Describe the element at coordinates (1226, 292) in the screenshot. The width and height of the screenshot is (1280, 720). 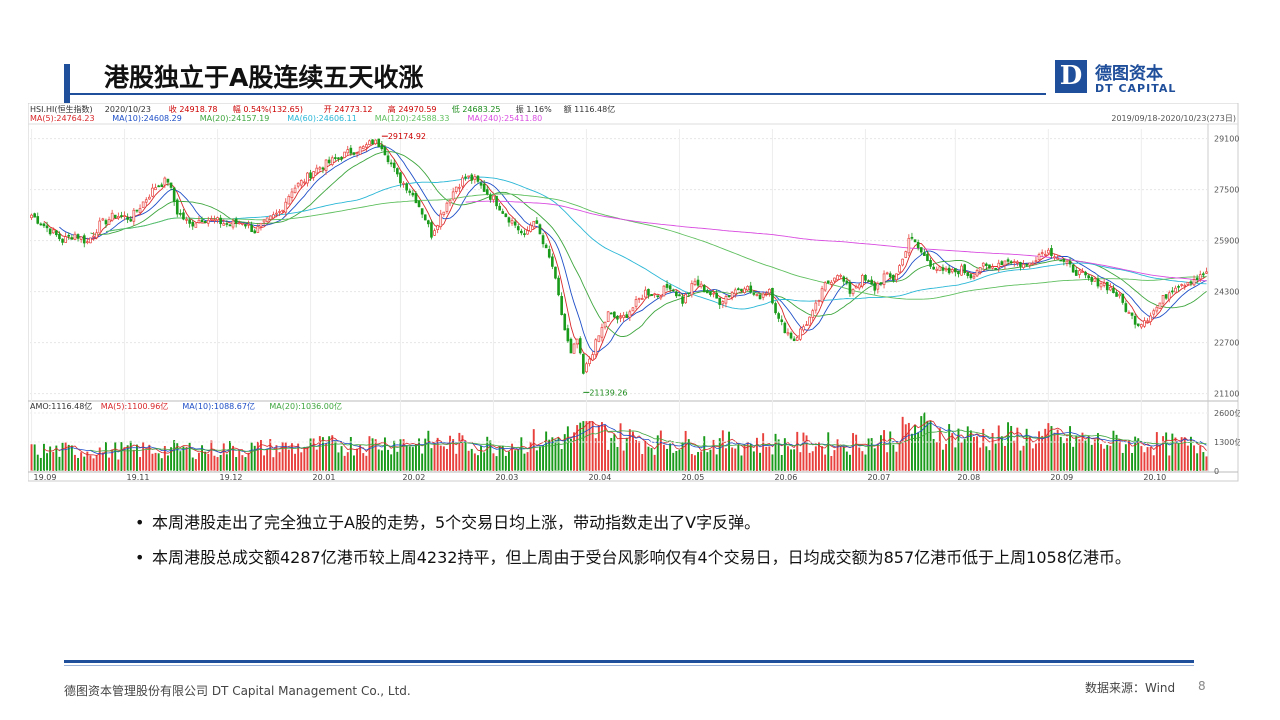
I see `y-tick-label: 24300` at that location.